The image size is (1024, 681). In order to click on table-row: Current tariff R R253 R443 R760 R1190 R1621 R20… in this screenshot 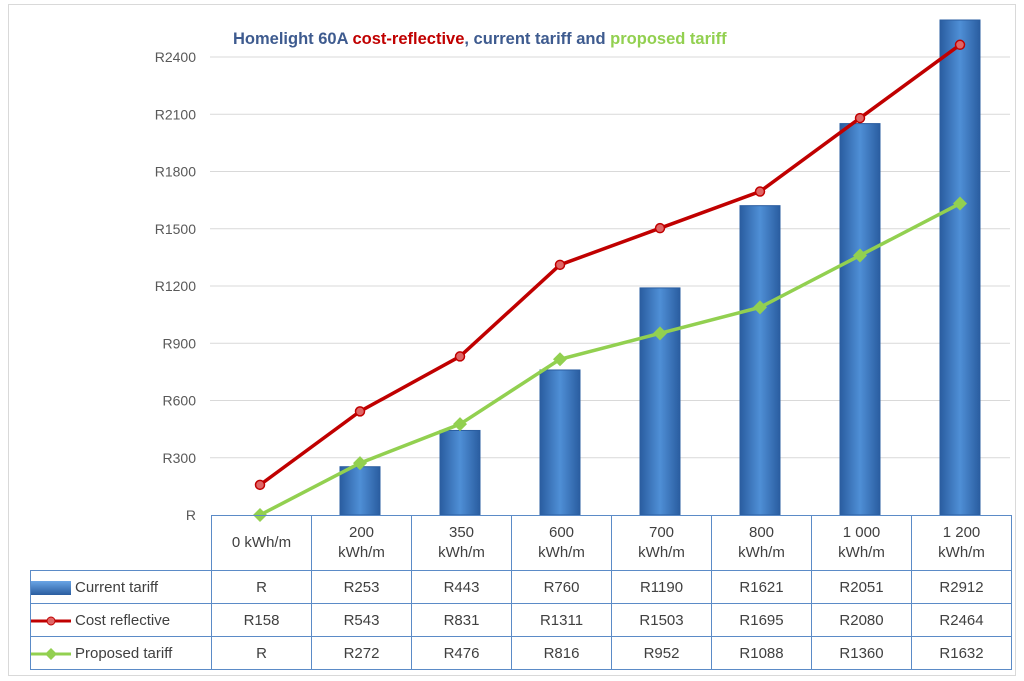, I will do `click(521, 587)`.